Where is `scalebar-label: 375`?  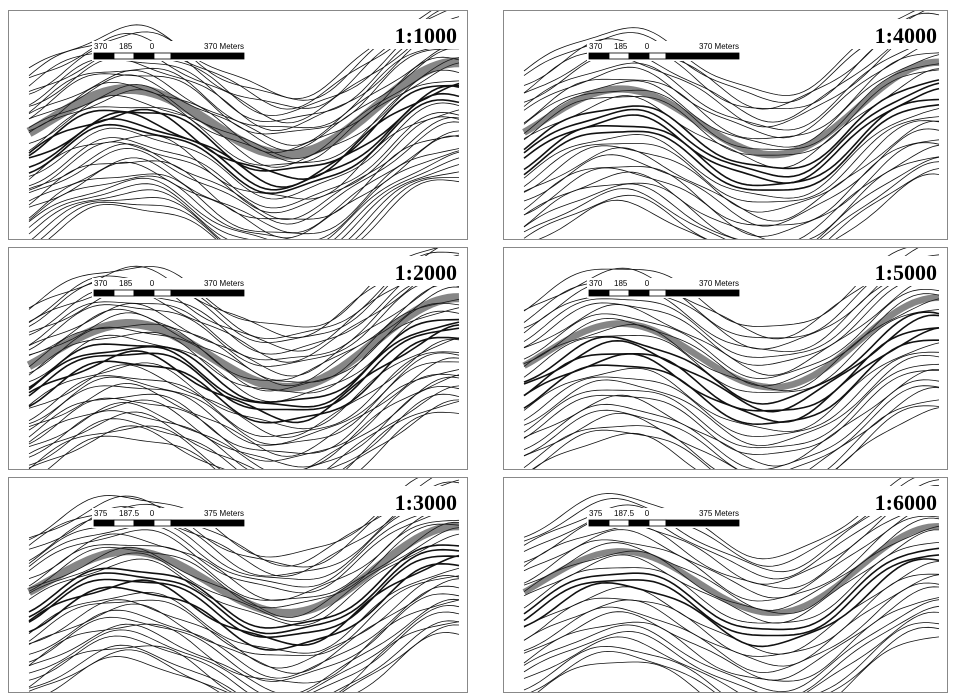
scalebar-label: 375 is located at coordinates (101, 513).